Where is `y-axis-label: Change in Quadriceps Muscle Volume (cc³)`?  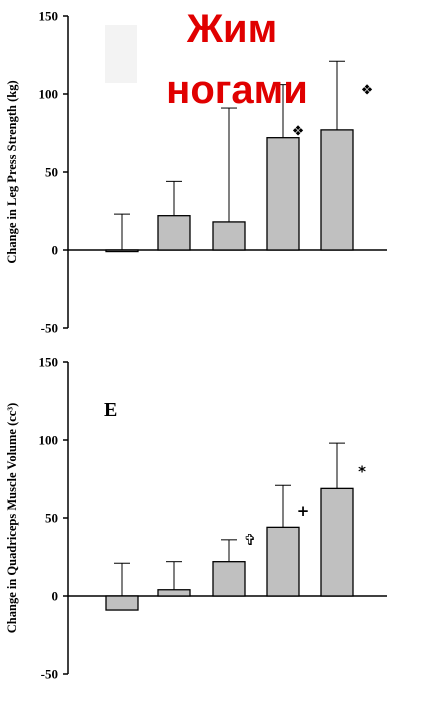
y-axis-label: Change in Quadriceps Muscle Volume (cc³) is located at coordinates (12, 518).